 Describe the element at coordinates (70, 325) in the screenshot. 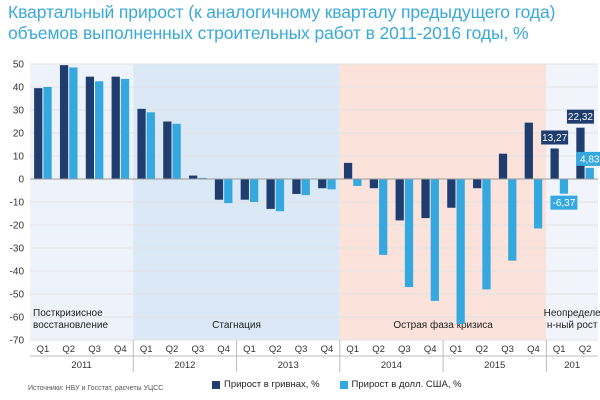

I see `phase-label: восстановление` at that location.